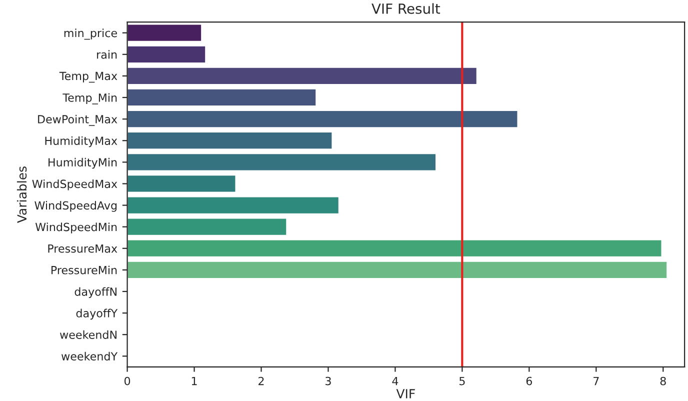  Describe the element at coordinates (82, 163) in the screenshot. I see `y-tick-label: HumidityMin` at that location.